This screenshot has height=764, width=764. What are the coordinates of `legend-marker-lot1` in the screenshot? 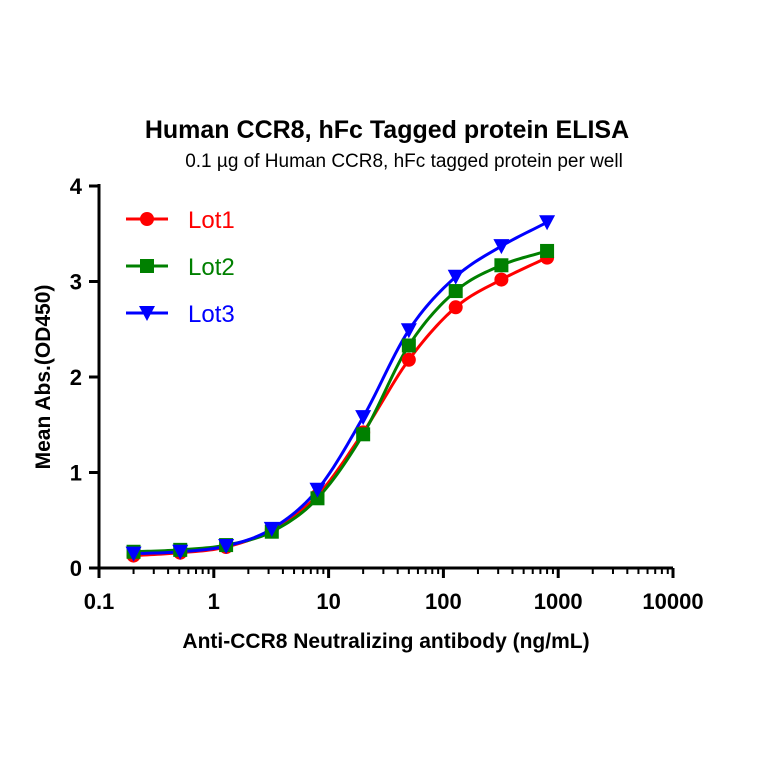 It's located at (147, 219).